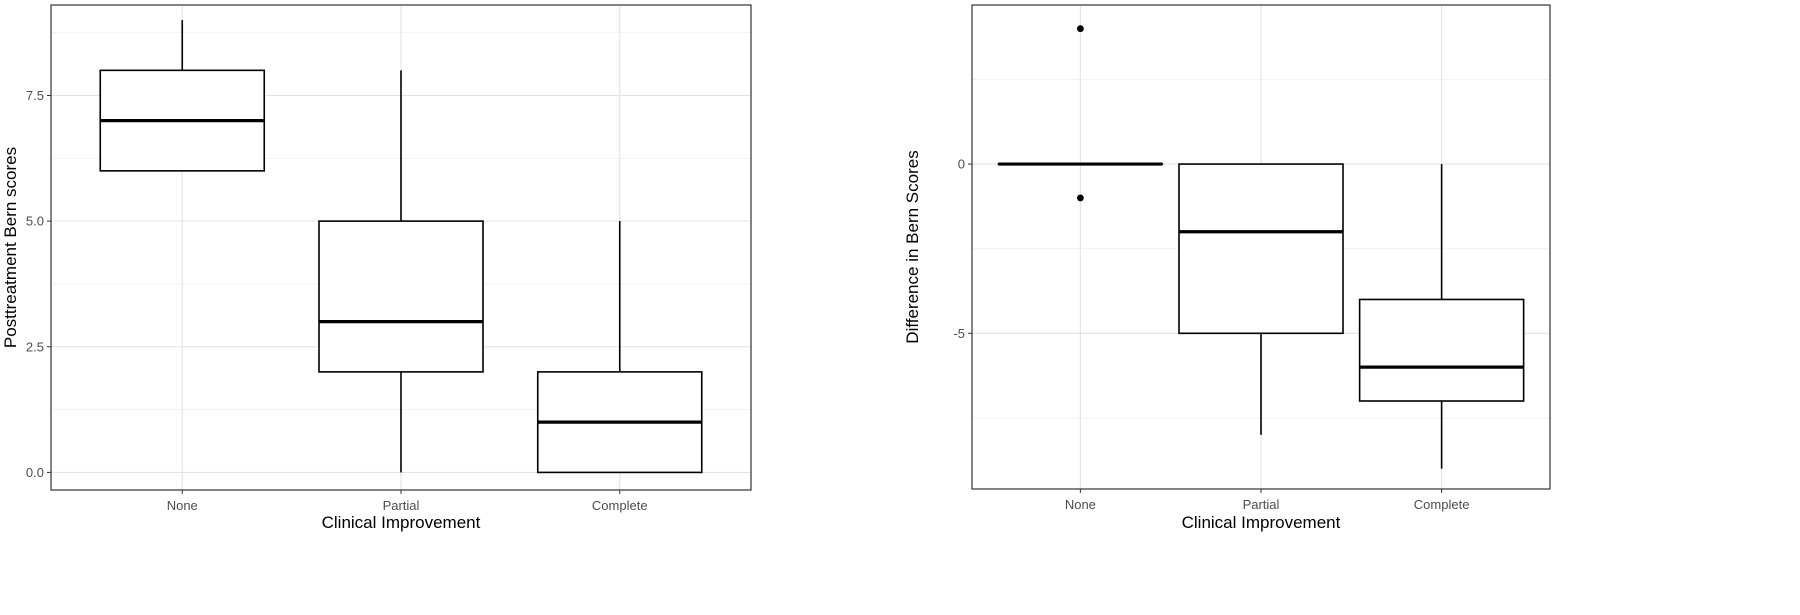 This screenshot has width=1800, height=615. I want to click on y-tick-label: 7.5, so click(35, 95).